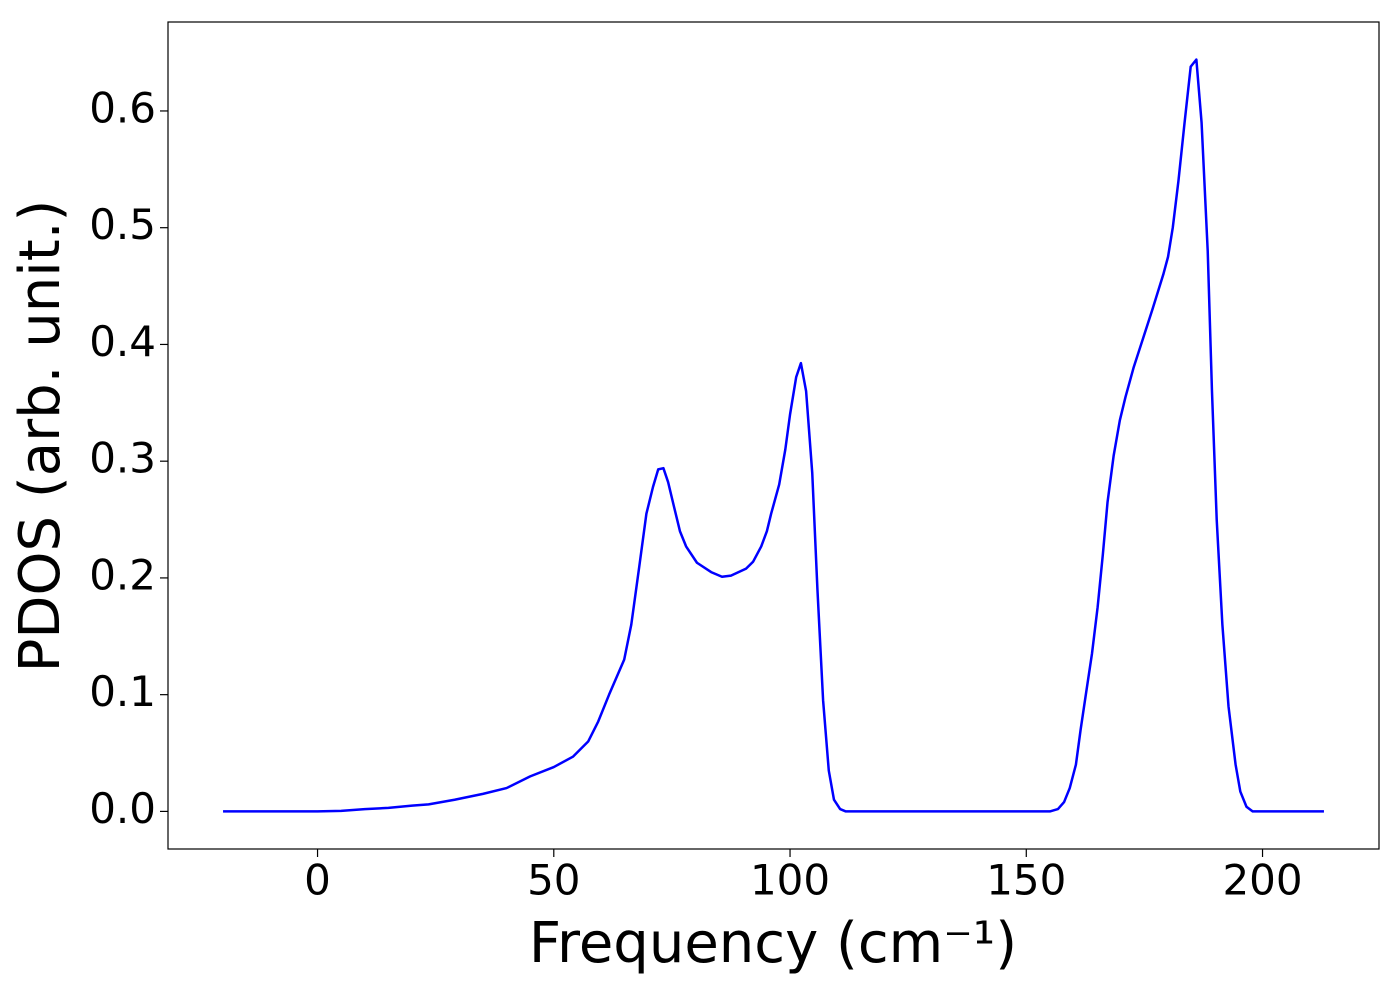 The image size is (1400, 1000). What do you see at coordinates (1026, 880) in the screenshot?
I see `x-tick-label: 150` at bounding box center [1026, 880].